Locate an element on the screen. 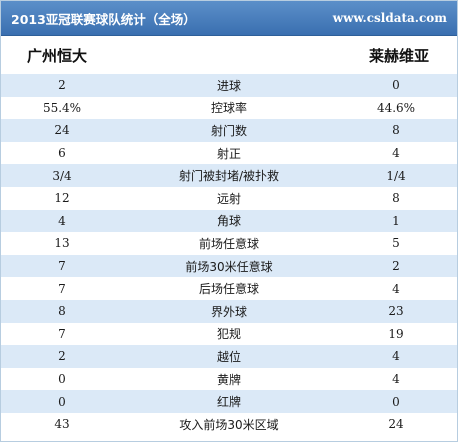  home-value: 43 is located at coordinates (62, 424).